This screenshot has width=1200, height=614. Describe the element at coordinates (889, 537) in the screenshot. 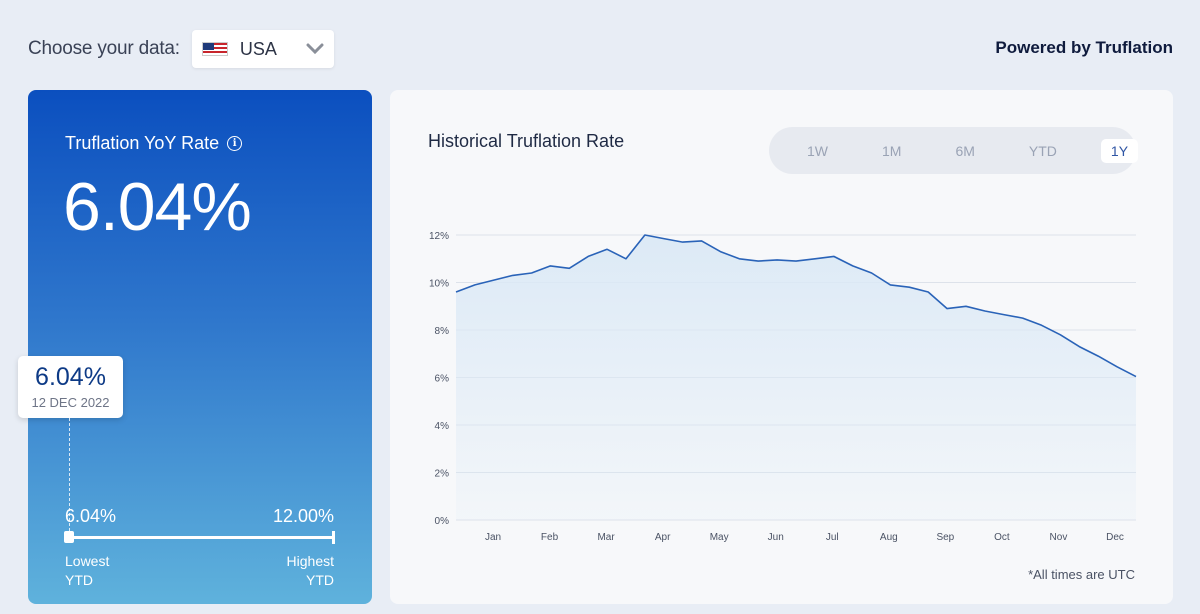

I see `x-tick-label: Aug` at that location.